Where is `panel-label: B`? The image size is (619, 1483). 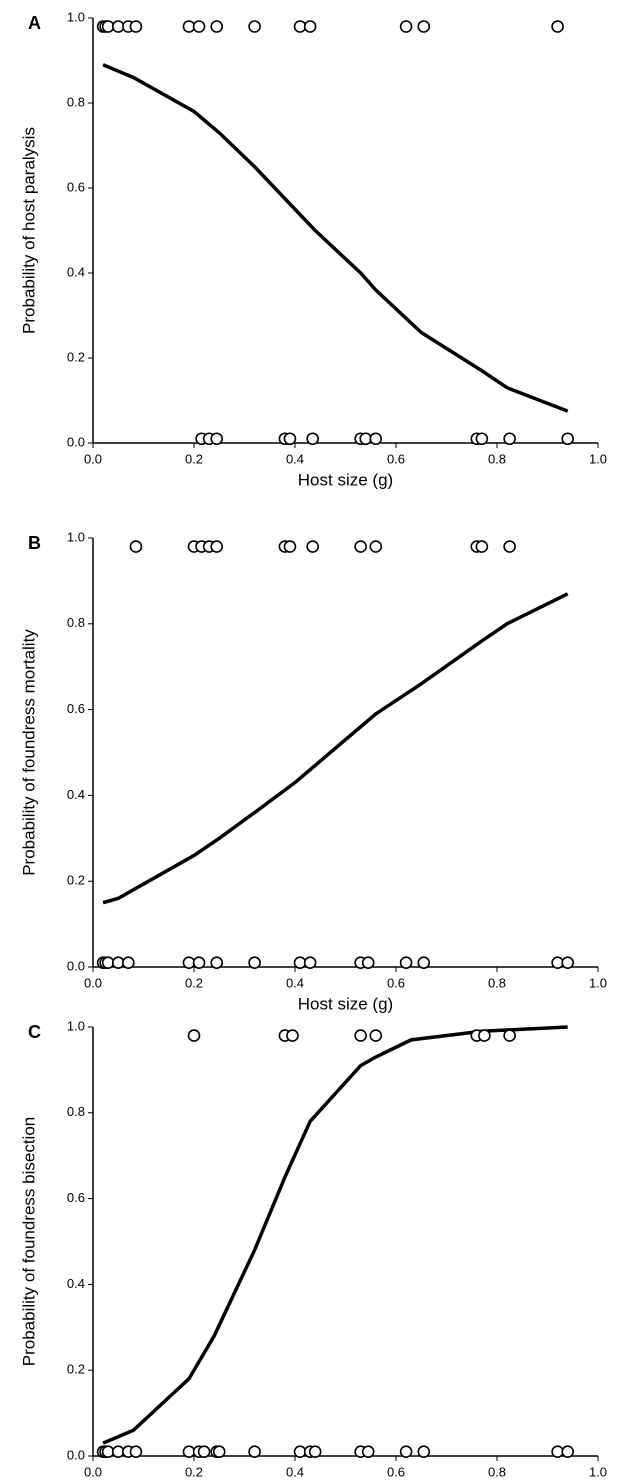 panel-label: B is located at coordinates (34, 543).